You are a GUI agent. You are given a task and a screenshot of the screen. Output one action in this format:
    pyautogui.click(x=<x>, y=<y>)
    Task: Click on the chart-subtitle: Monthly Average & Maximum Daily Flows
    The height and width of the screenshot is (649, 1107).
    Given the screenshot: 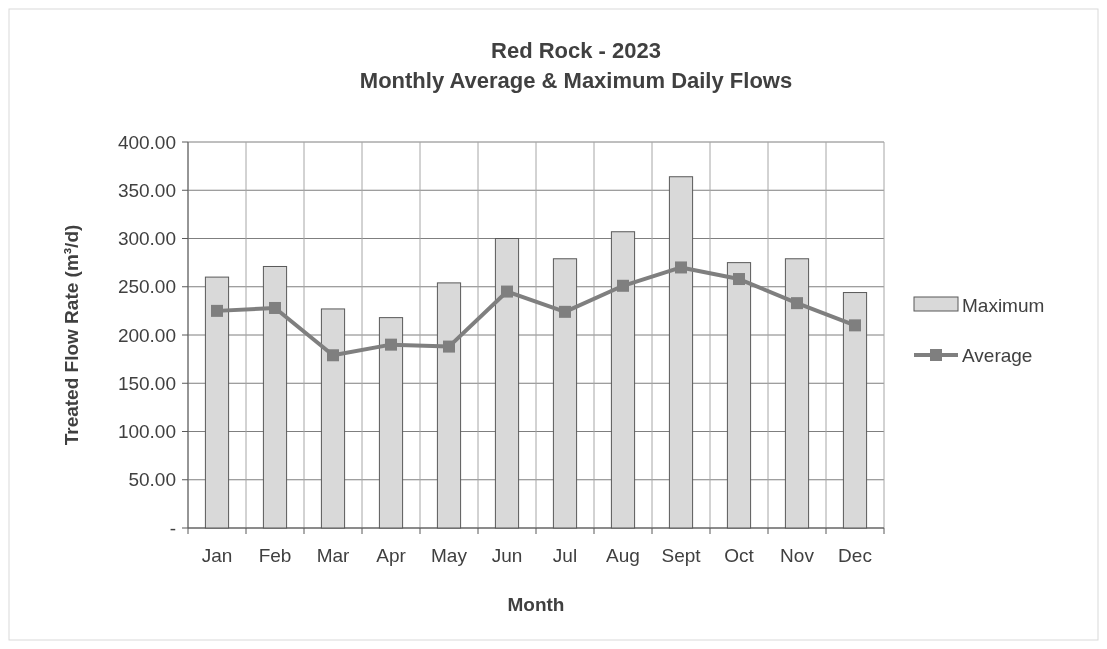 What is the action you would take?
    pyautogui.click(x=576, y=80)
    